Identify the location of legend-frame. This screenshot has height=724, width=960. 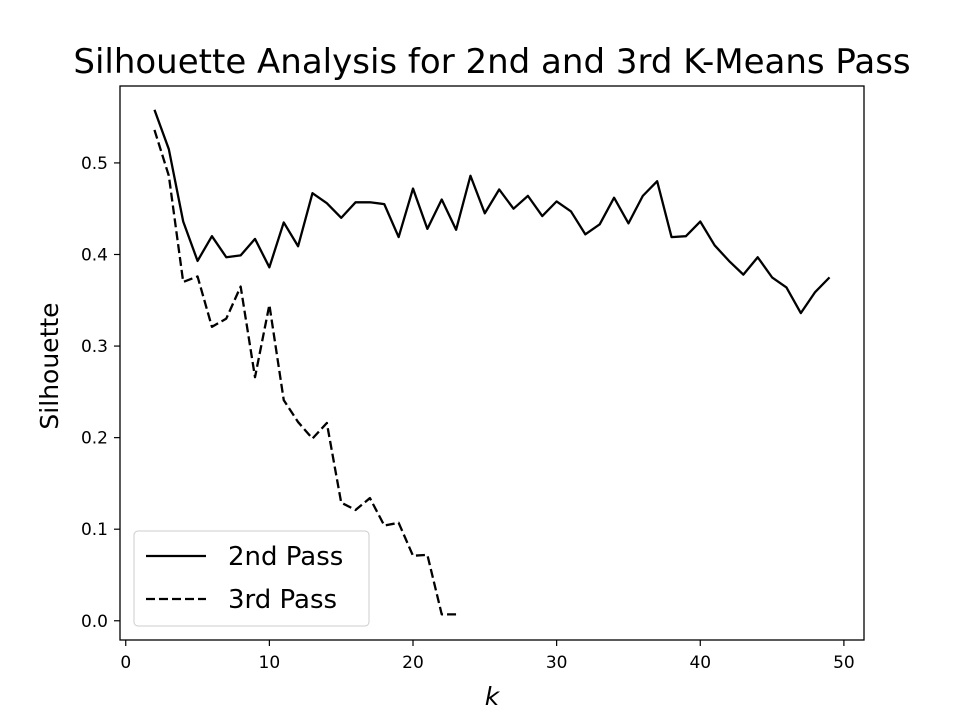
(251, 578).